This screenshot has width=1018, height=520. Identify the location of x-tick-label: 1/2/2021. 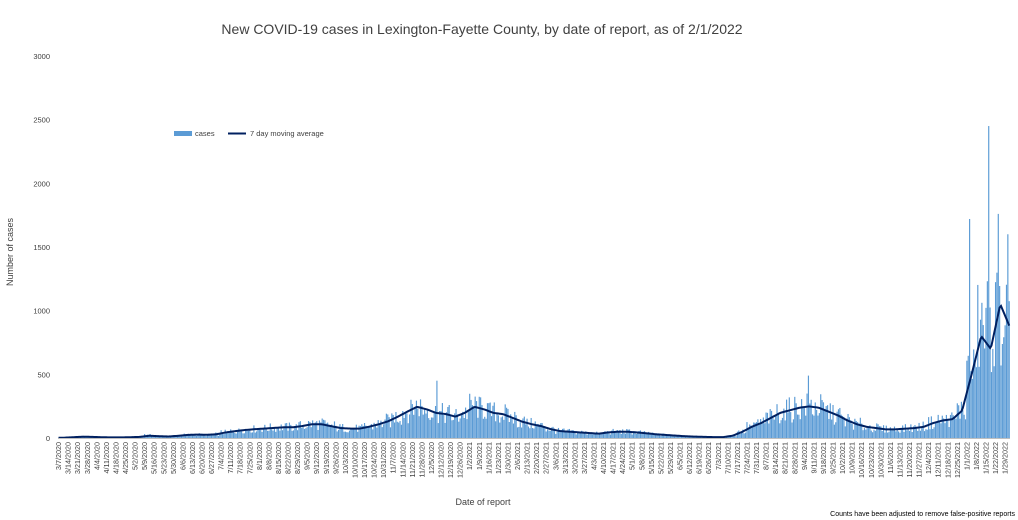
(469, 456).